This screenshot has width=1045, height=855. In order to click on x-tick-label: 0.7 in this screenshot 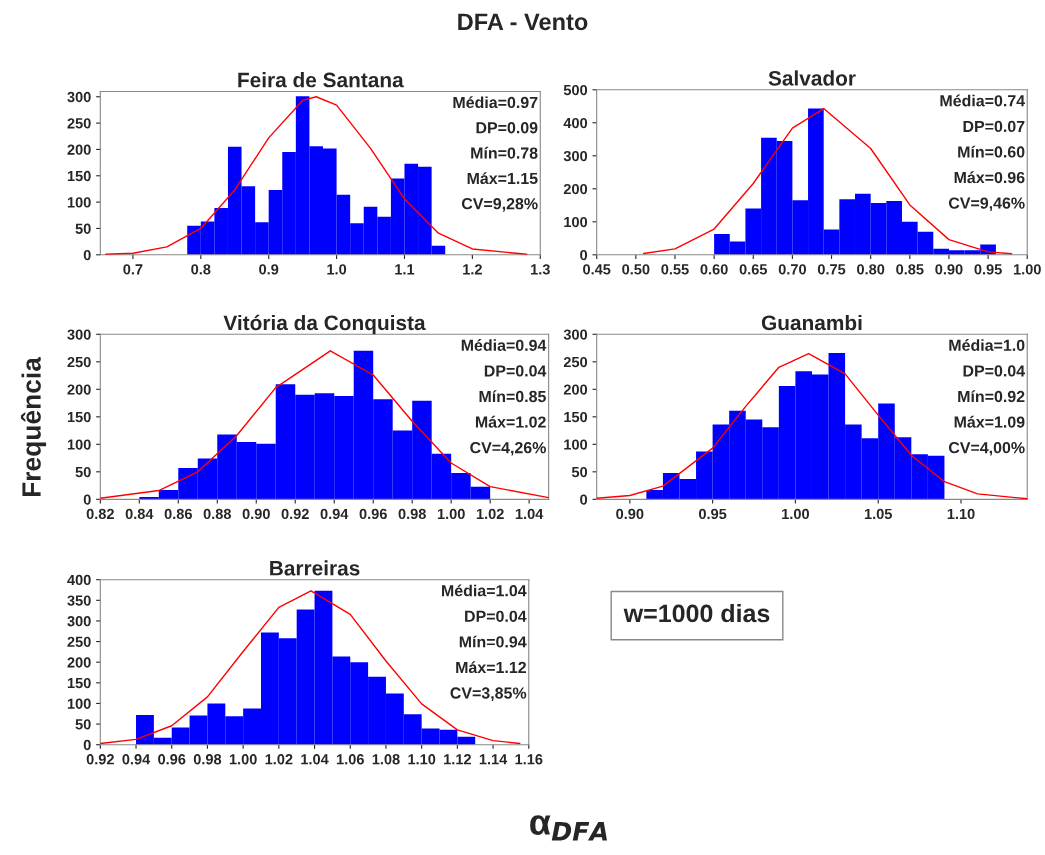, I will do `click(133, 269)`.